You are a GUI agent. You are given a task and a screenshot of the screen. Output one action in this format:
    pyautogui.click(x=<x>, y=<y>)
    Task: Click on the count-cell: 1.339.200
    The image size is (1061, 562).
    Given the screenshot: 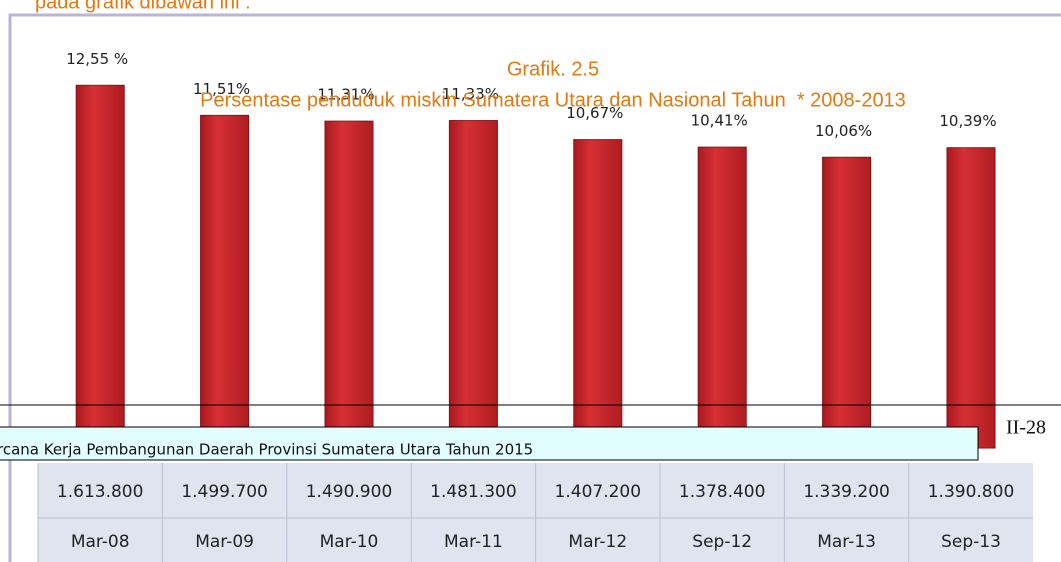 What is the action you would take?
    pyautogui.click(x=846, y=492)
    